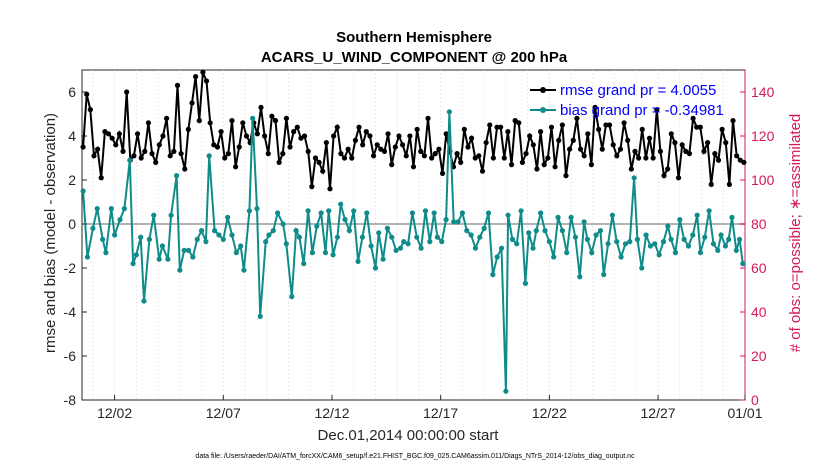 The image size is (830, 475). I want to click on legend-label-bias: bias grand pr = -0.34981, so click(642, 110).